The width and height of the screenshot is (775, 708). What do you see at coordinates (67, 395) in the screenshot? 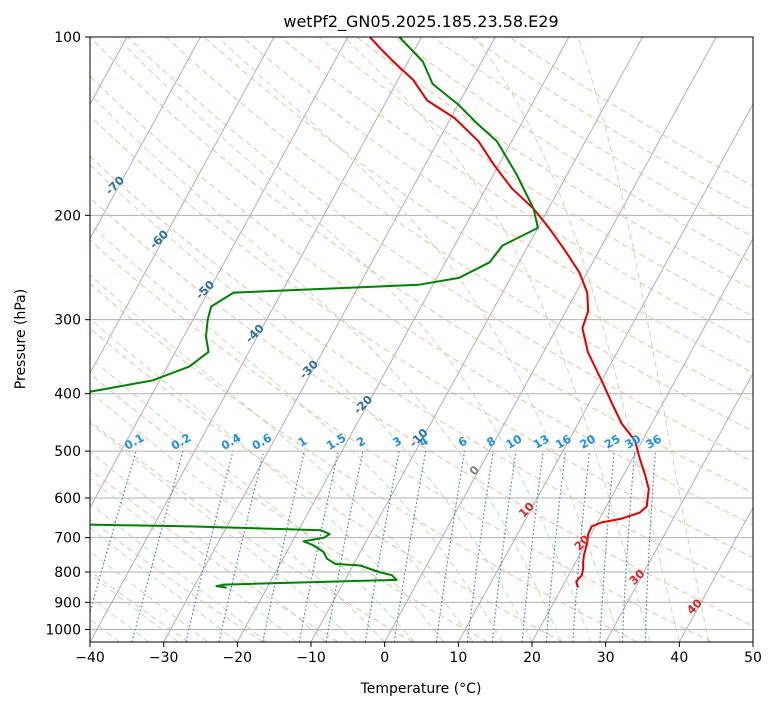
I see `y-tick-label: 400` at bounding box center [67, 395].